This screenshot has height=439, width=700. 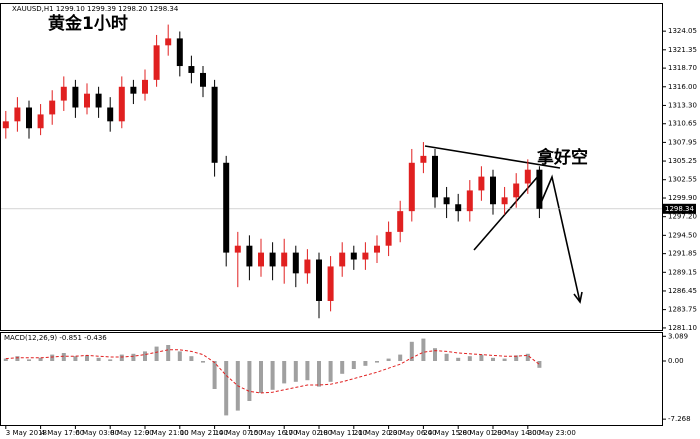 I want to click on x-tick-label: 24 May 15:00, so click(x=447, y=433).